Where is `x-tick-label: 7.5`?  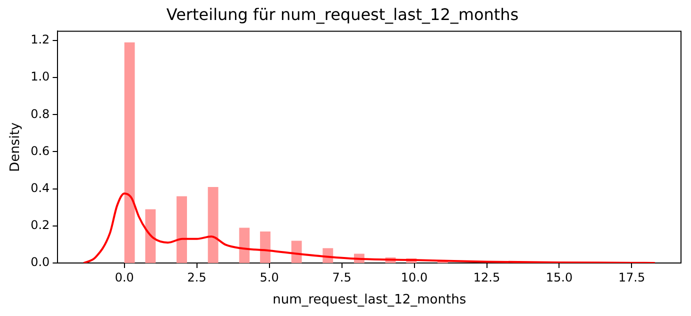
x-tick-label: 7.5 is located at coordinates (342, 277).